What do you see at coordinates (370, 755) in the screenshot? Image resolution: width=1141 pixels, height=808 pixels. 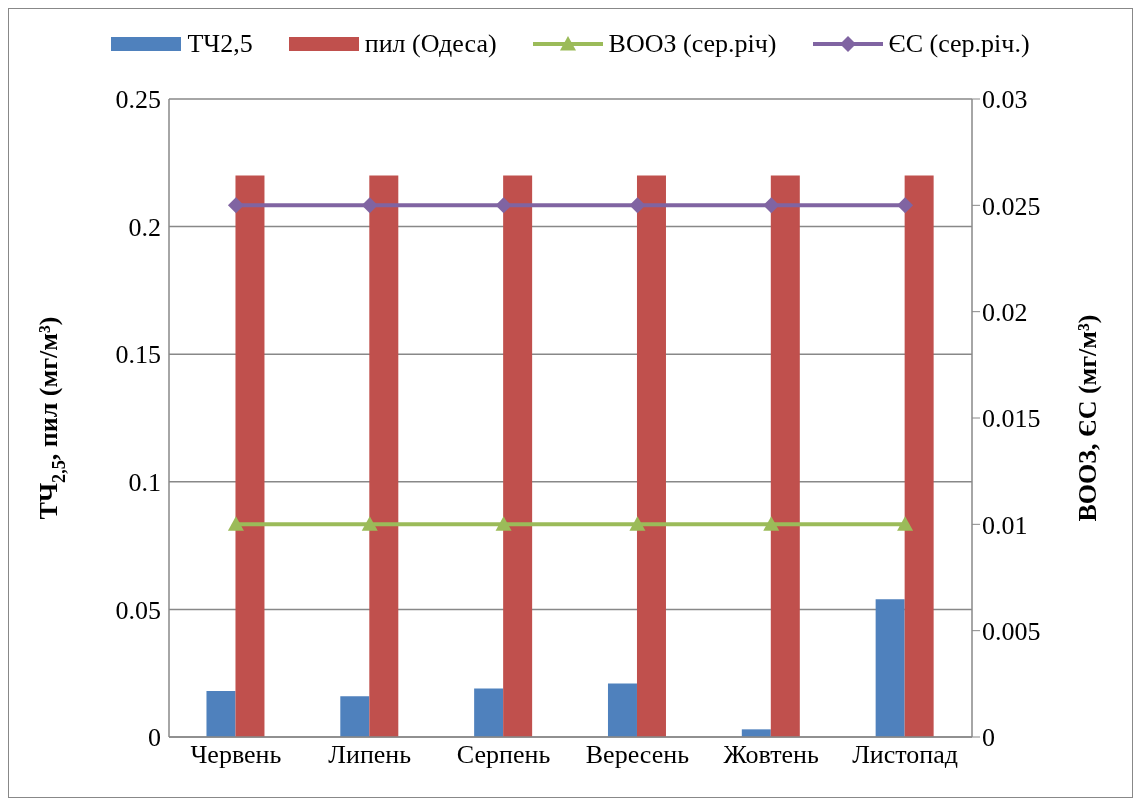 I see `x-tick-label: Липень` at bounding box center [370, 755].